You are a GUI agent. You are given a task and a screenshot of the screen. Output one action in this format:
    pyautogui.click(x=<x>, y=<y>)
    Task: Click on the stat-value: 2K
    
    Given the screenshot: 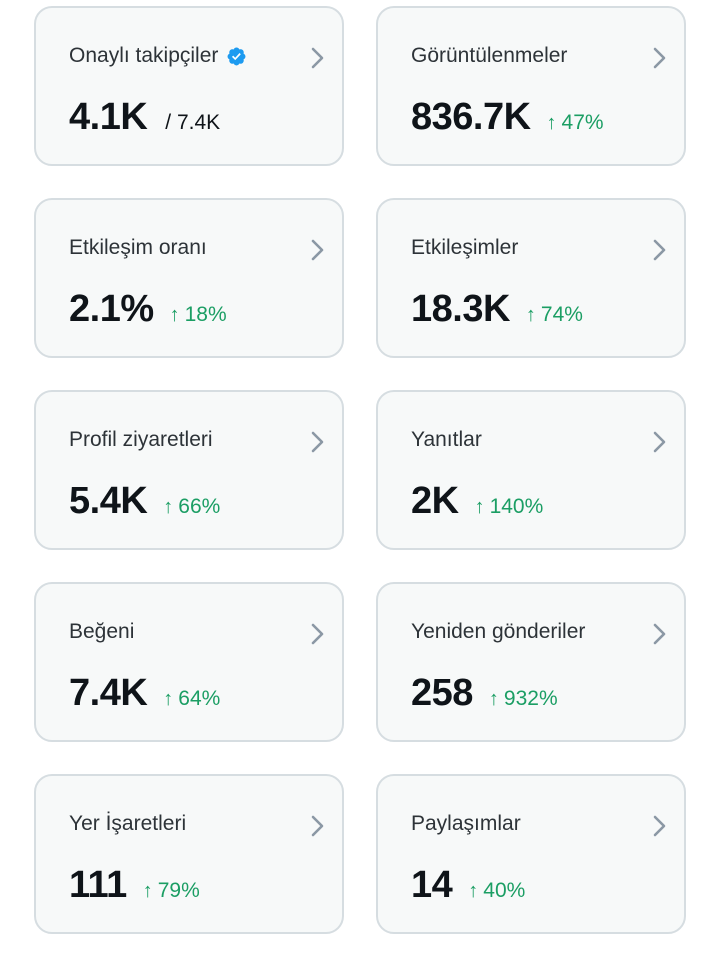 What is the action you would take?
    pyautogui.click(x=435, y=501)
    